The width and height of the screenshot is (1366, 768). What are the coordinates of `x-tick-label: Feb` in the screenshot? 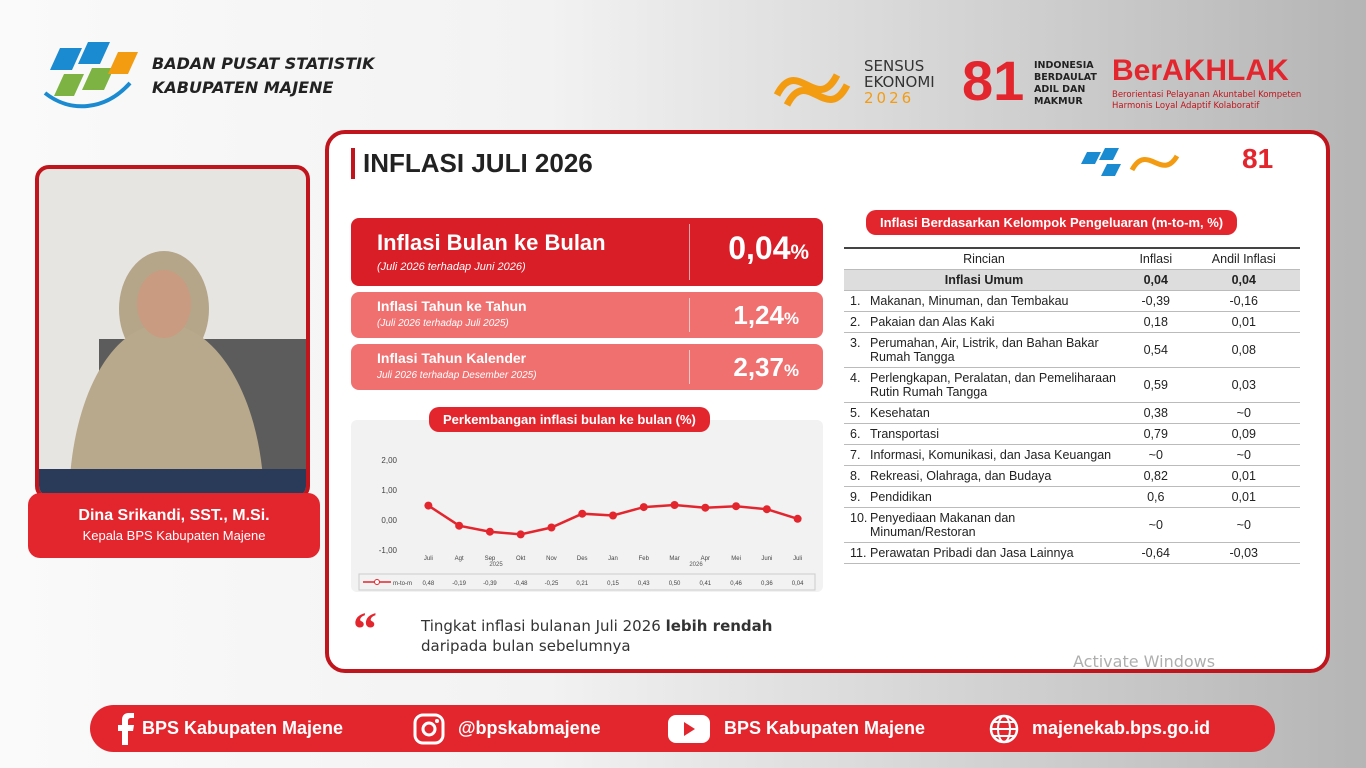 It's located at (644, 559).